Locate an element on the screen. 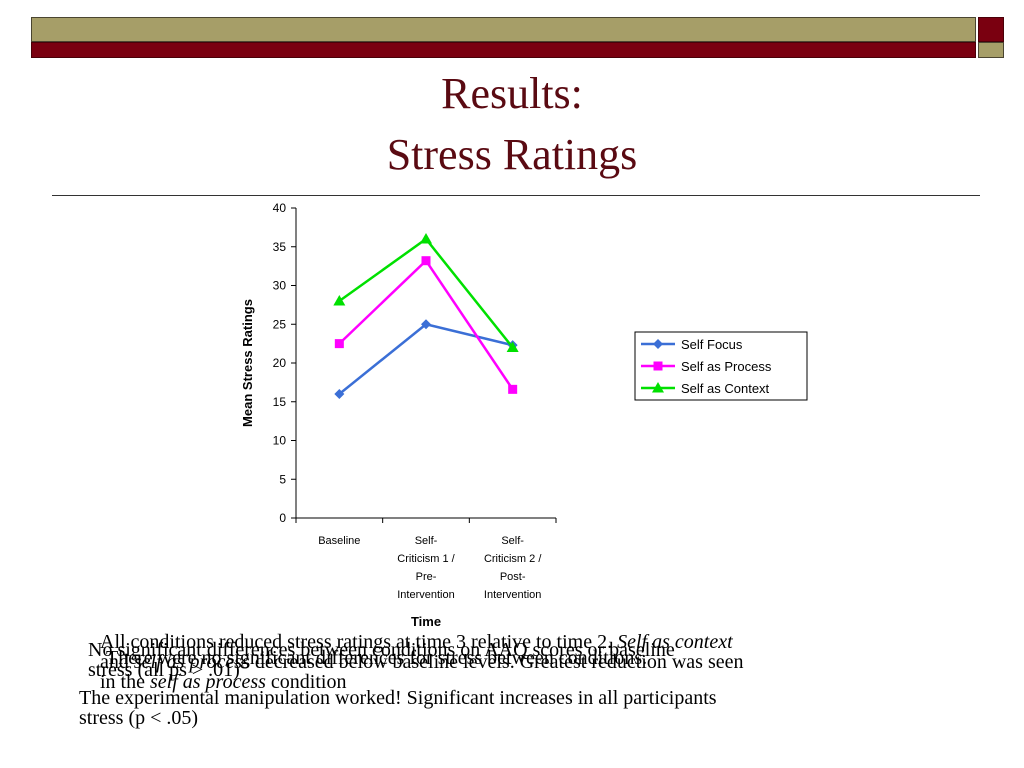  x-tick-label: Post- is located at coordinates (513, 577).